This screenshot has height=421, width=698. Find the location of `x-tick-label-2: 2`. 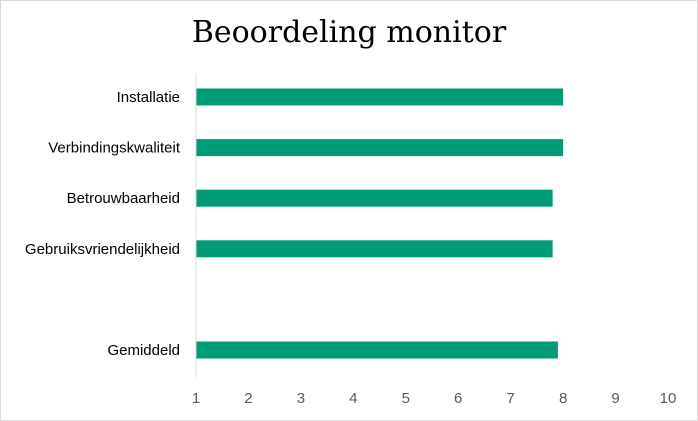

x-tick-label-2: 2 is located at coordinates (248, 398).